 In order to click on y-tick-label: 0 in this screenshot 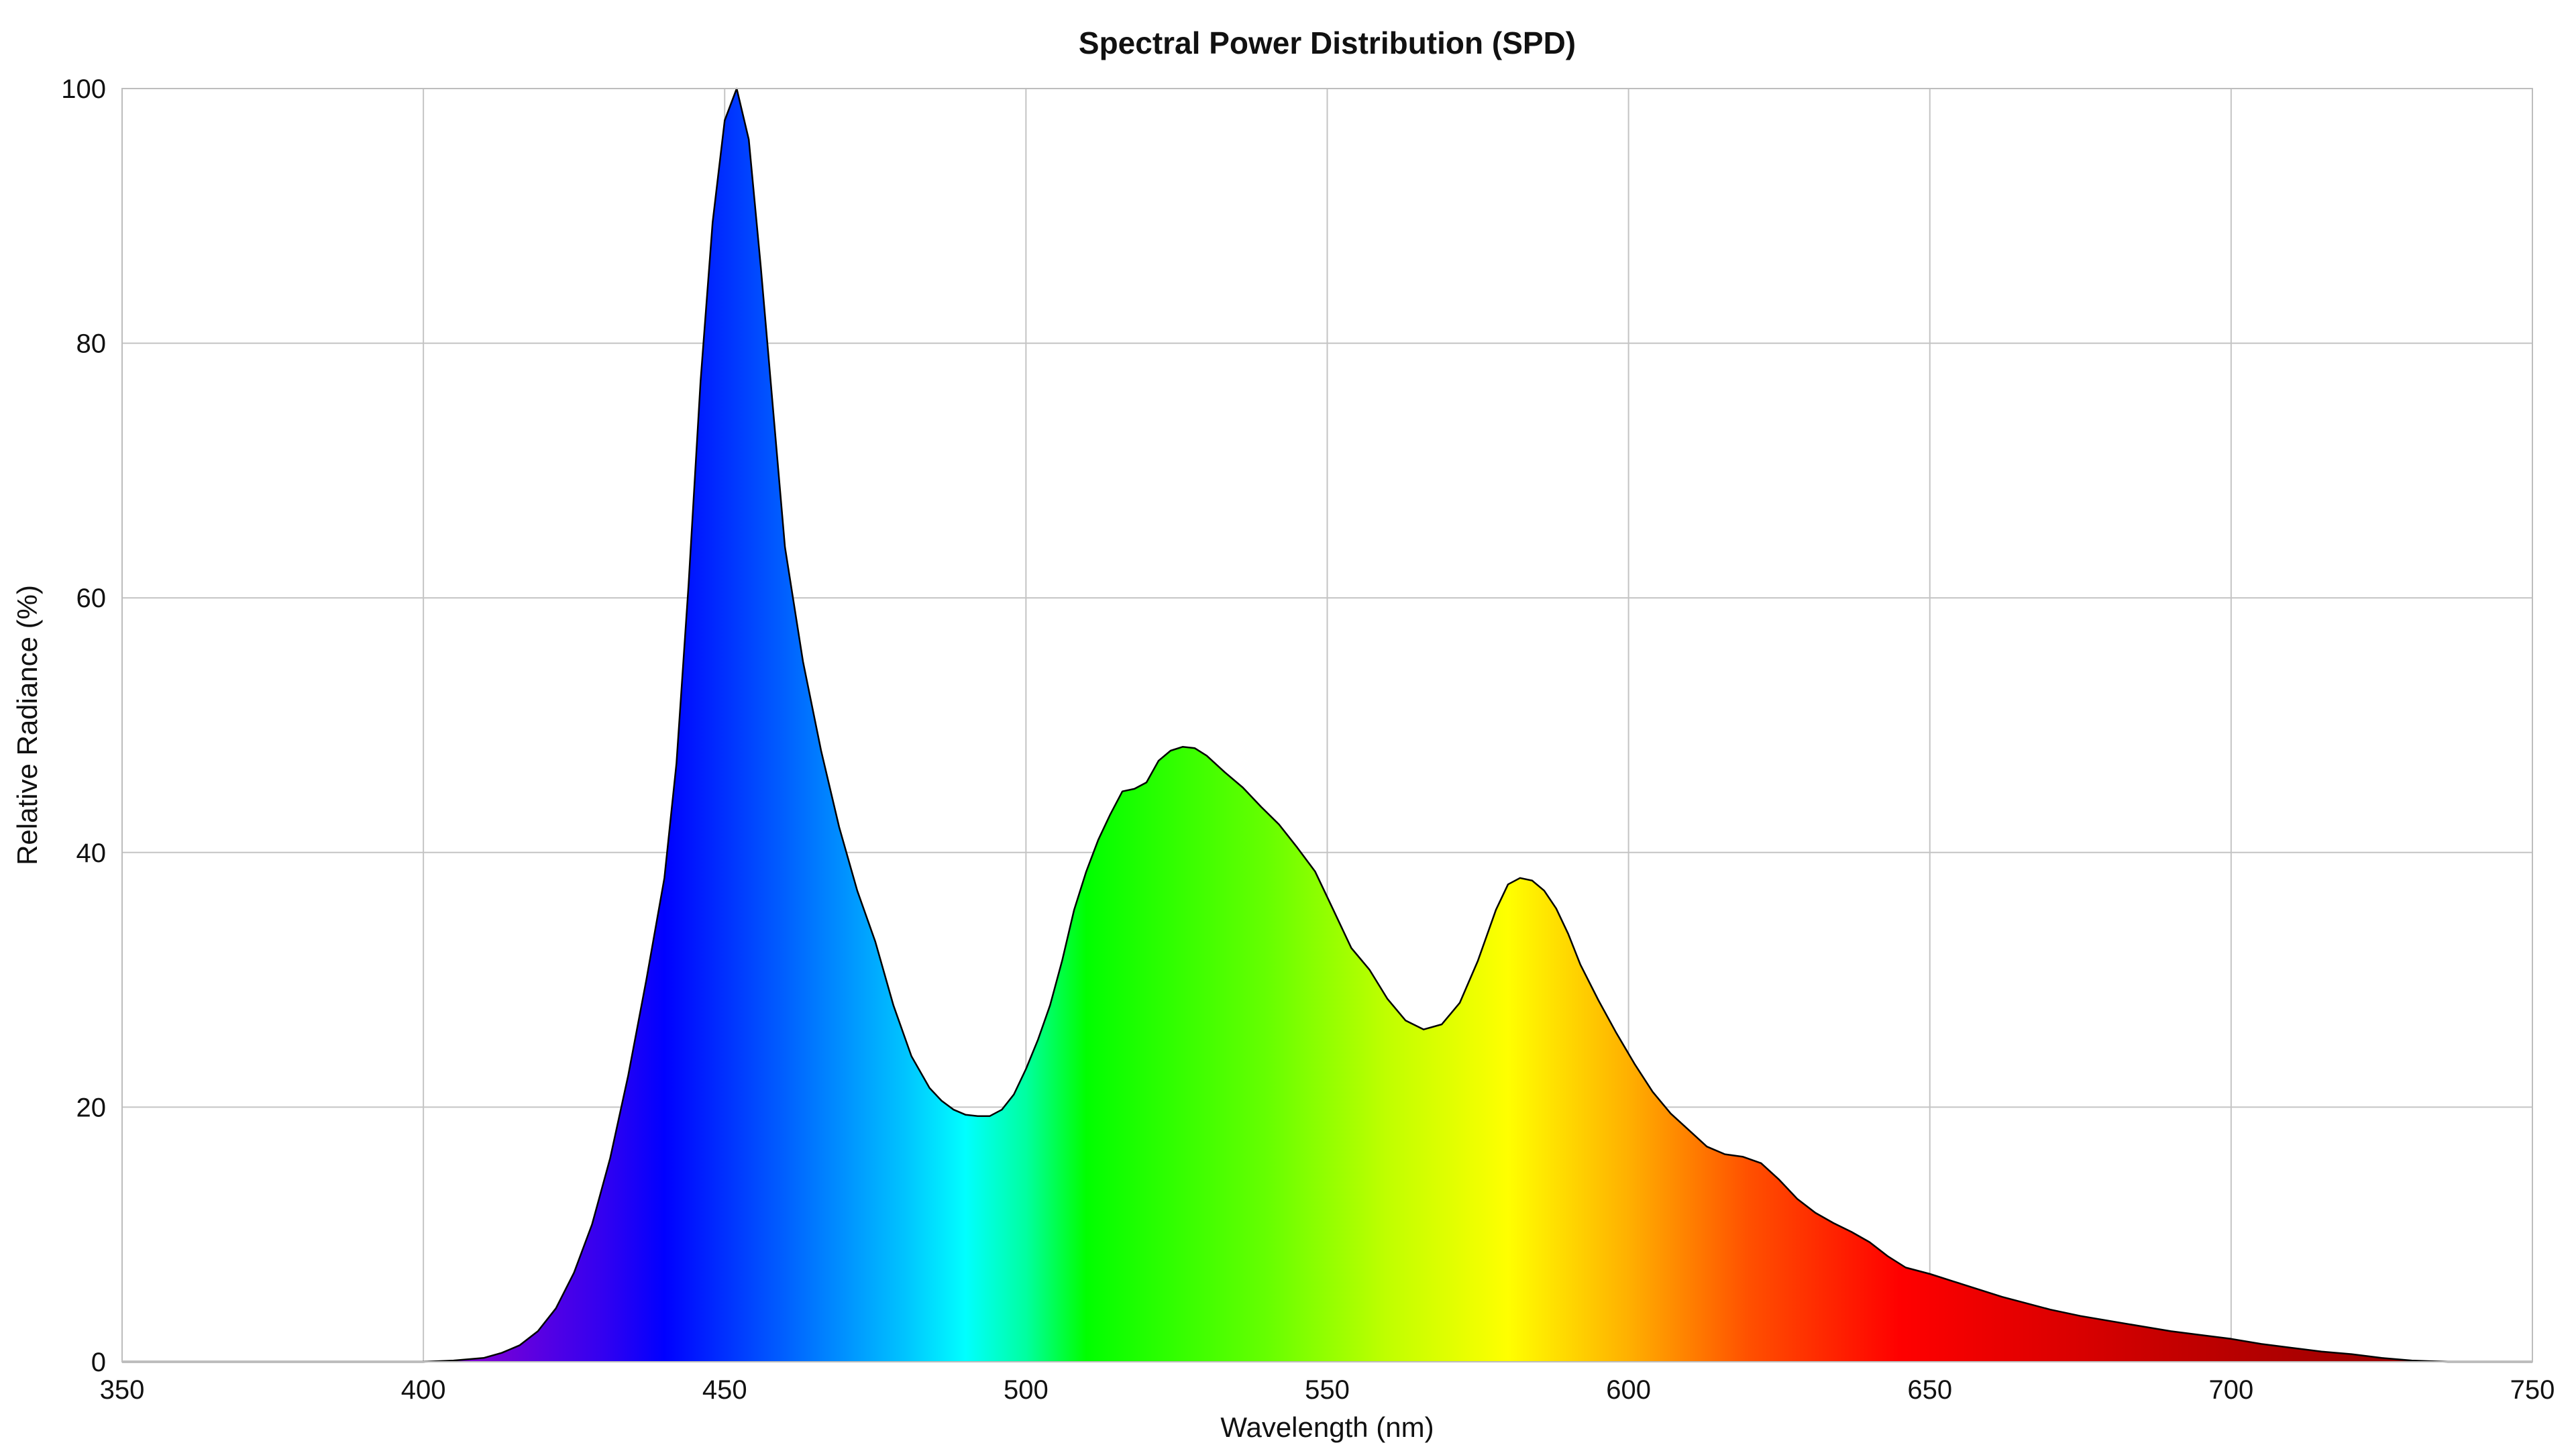, I will do `click(98, 1362)`.